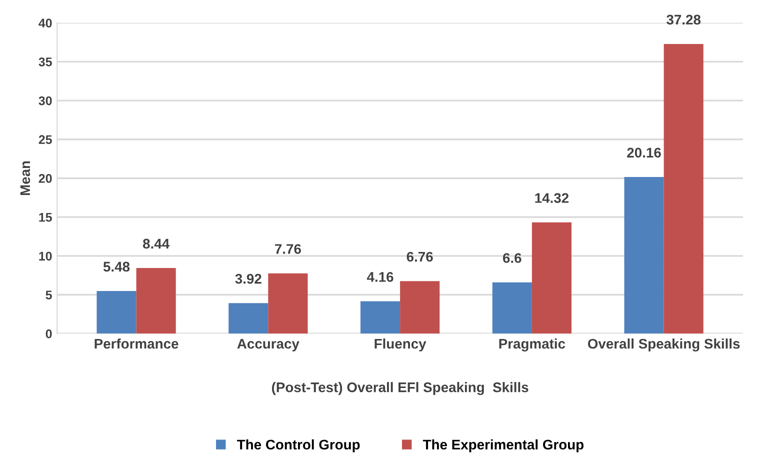 The image size is (762, 457). Describe the element at coordinates (664, 345) in the screenshot. I see `x-tick-label: Overall Speaking Skills` at that location.